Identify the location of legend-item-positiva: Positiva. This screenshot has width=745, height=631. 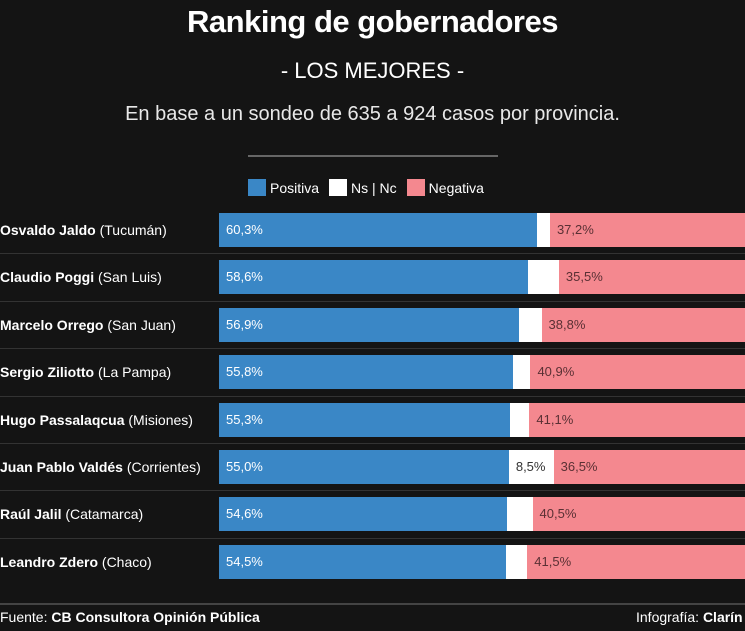
(283, 187).